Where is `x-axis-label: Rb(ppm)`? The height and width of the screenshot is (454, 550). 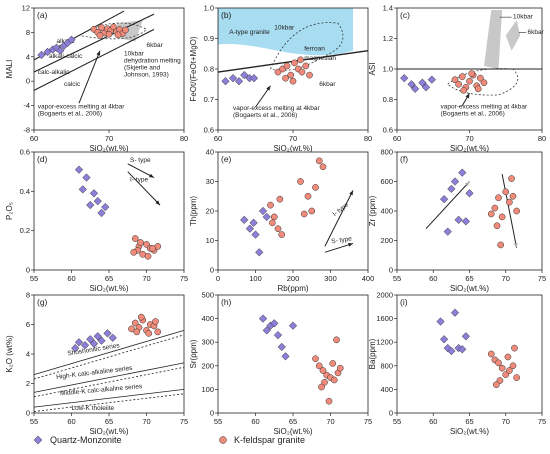
x-axis-label: Rb(ppm) is located at coordinates (292, 288).